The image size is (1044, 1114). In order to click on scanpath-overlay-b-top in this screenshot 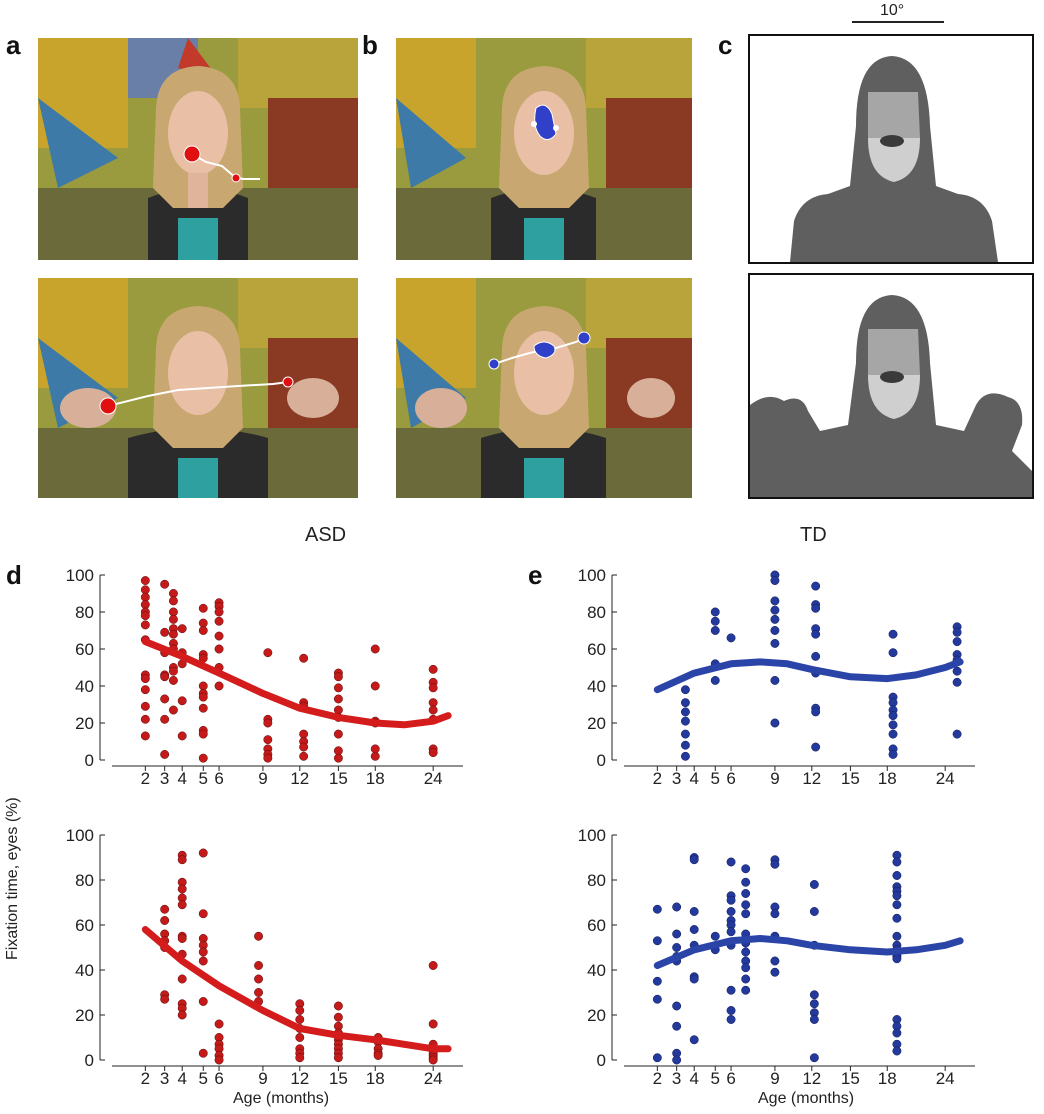, I will do `click(545, 122)`.